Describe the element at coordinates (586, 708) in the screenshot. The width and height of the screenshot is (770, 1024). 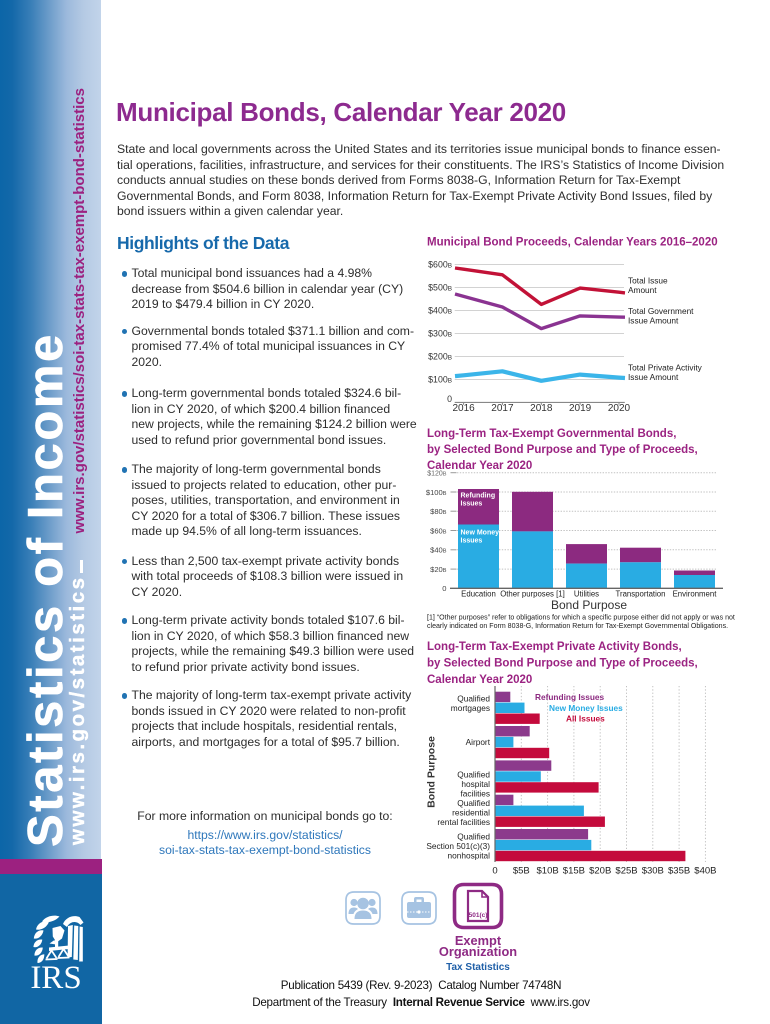
I see `svg-text: New Money Issues` at that location.